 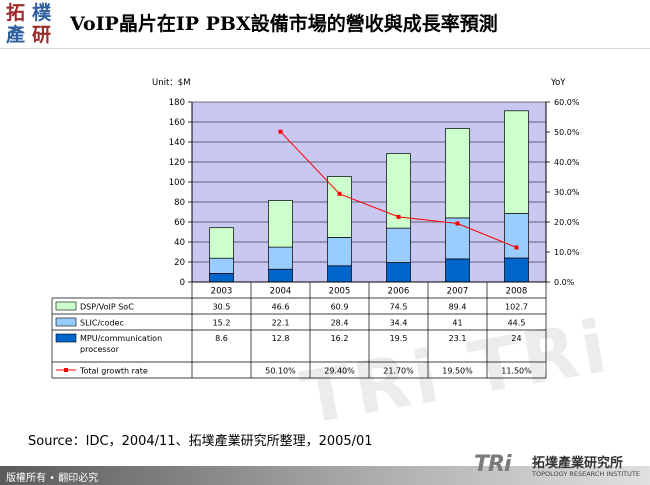 I want to click on table-cell: 22.1, so click(x=281, y=323).